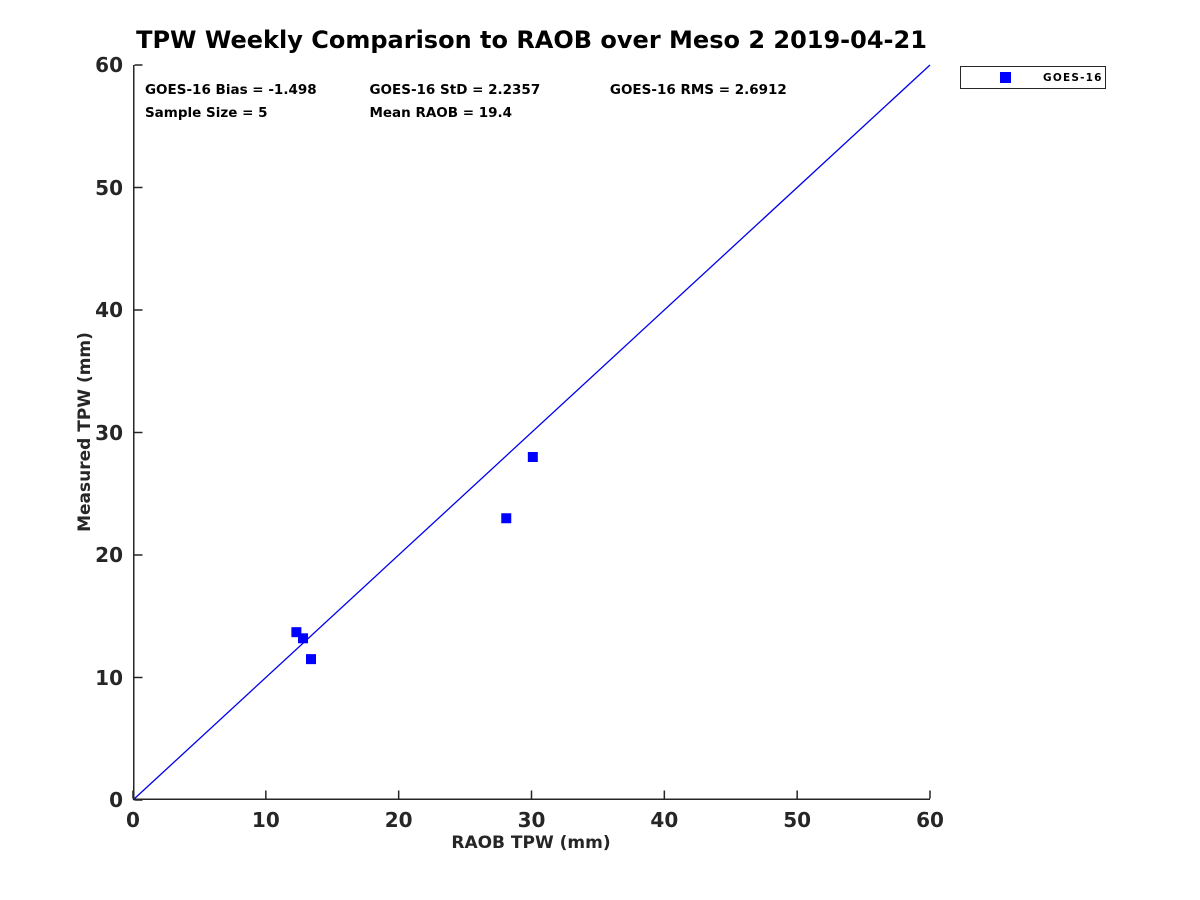  What do you see at coordinates (930, 820) in the screenshot?
I see `x-tick-label: 60` at bounding box center [930, 820].